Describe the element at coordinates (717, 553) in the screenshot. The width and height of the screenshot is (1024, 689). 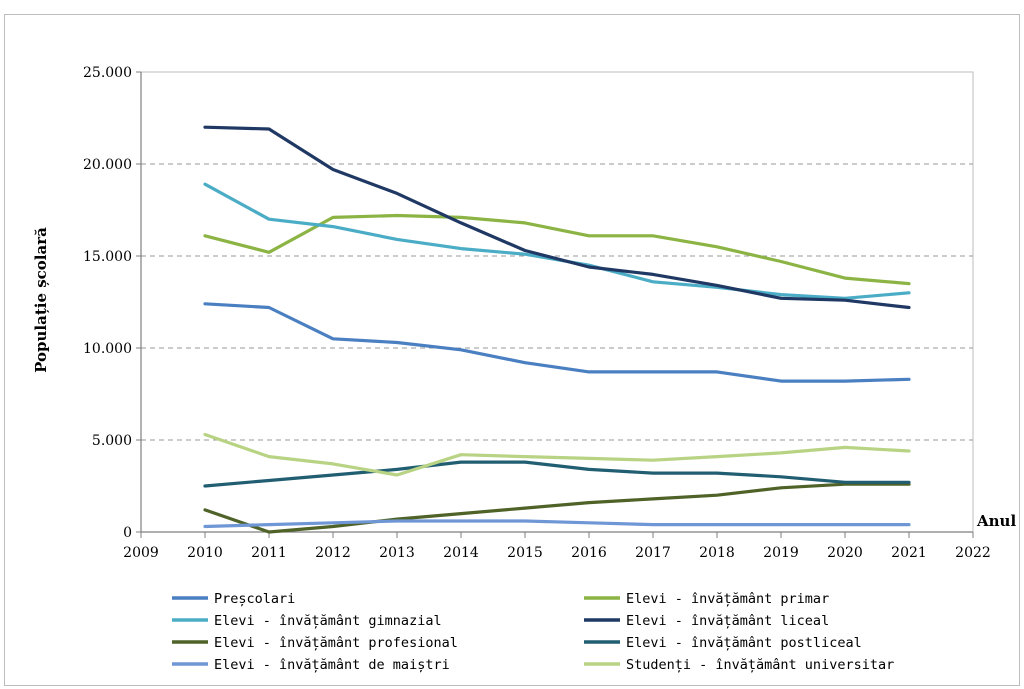
I see `x-tick-label: 2018` at that location.